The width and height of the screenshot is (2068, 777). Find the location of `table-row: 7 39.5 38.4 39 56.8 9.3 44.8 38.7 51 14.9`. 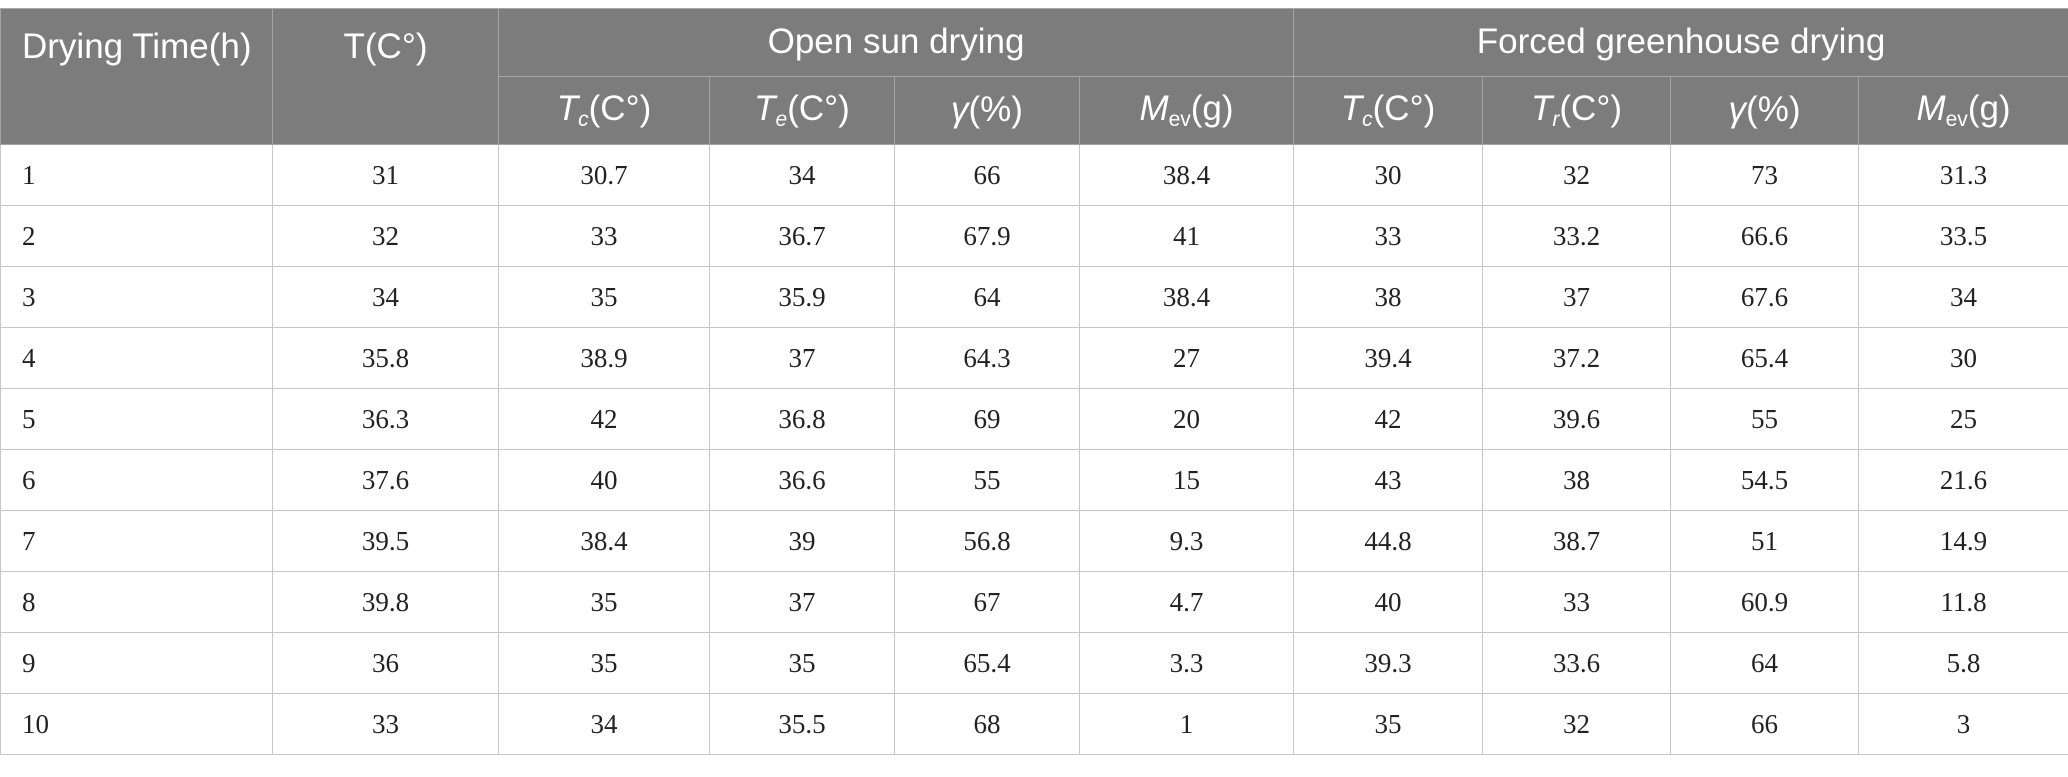

table-row: 7 39.5 38.4 39 56.8 9.3 44.8 38.7 51 14.9 is located at coordinates (1034, 541).